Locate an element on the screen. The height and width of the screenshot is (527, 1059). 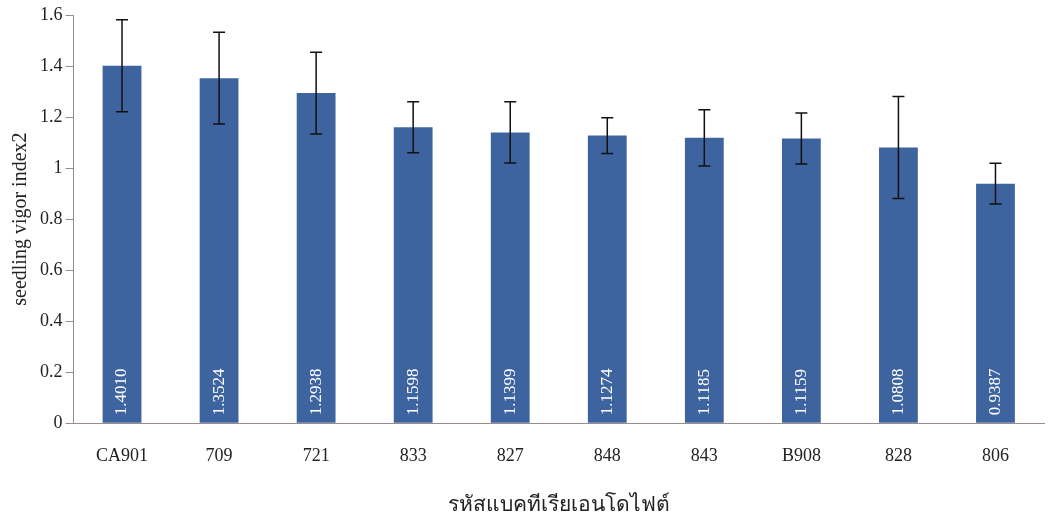
data-label: 1.3524 is located at coordinates (218, 391).